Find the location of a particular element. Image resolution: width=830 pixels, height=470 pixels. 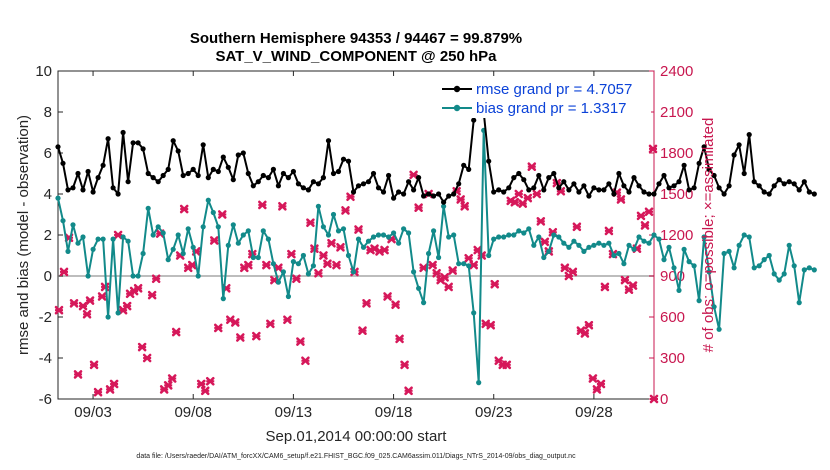

y-tick-left-label: -2 is located at coordinates (45, 317).